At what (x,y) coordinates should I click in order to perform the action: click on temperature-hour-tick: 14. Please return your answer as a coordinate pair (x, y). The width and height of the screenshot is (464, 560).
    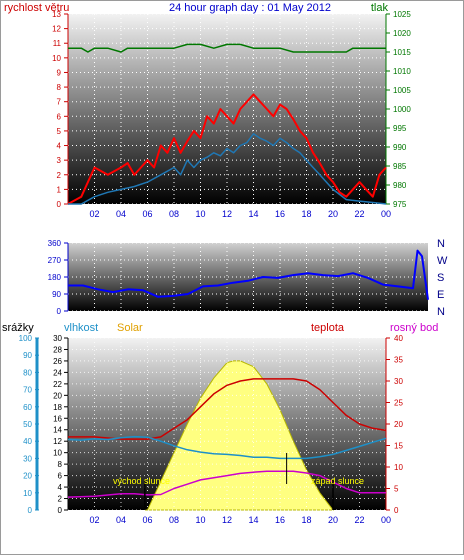
    Looking at the image, I should click on (253, 520).